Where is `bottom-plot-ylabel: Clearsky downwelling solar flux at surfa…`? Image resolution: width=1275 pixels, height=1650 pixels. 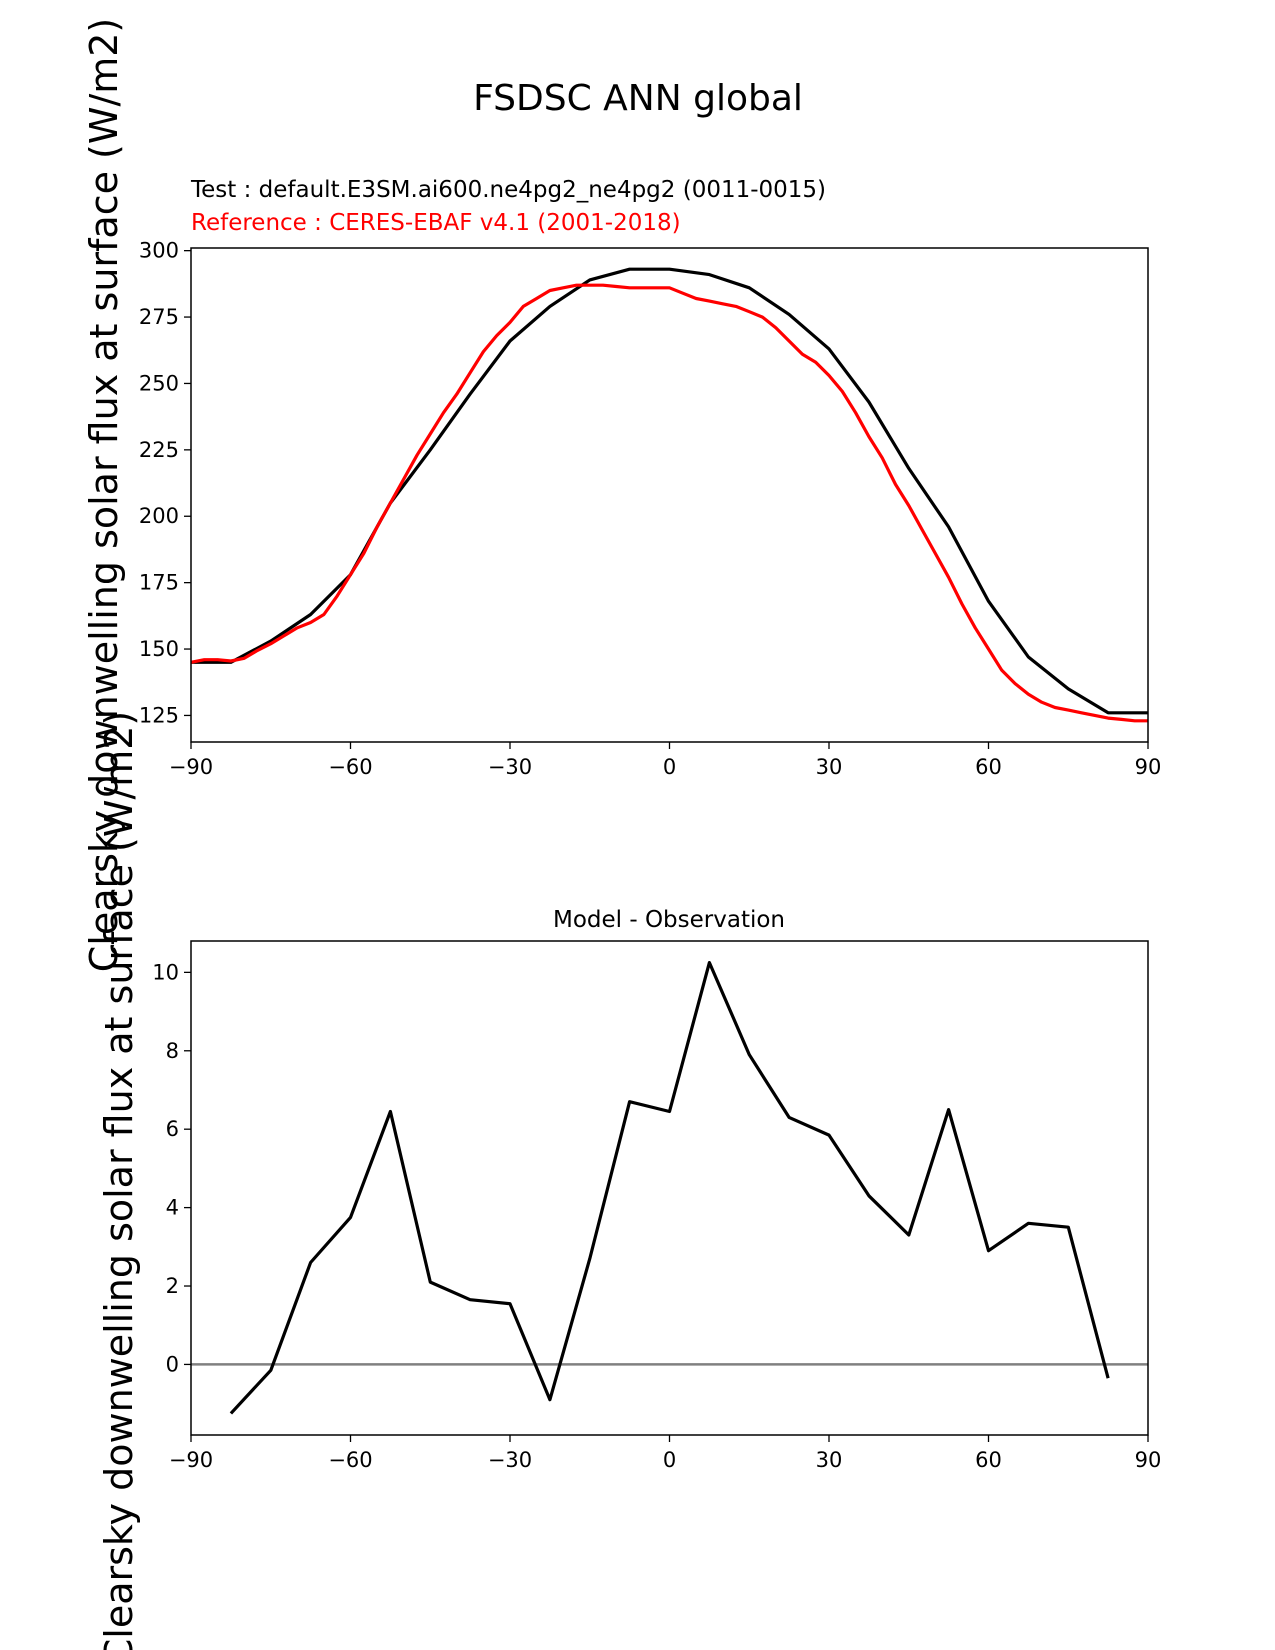
bottom-plot-ylabel: Clearsky downwelling solar flux at surfa… is located at coordinates (119, 1180).